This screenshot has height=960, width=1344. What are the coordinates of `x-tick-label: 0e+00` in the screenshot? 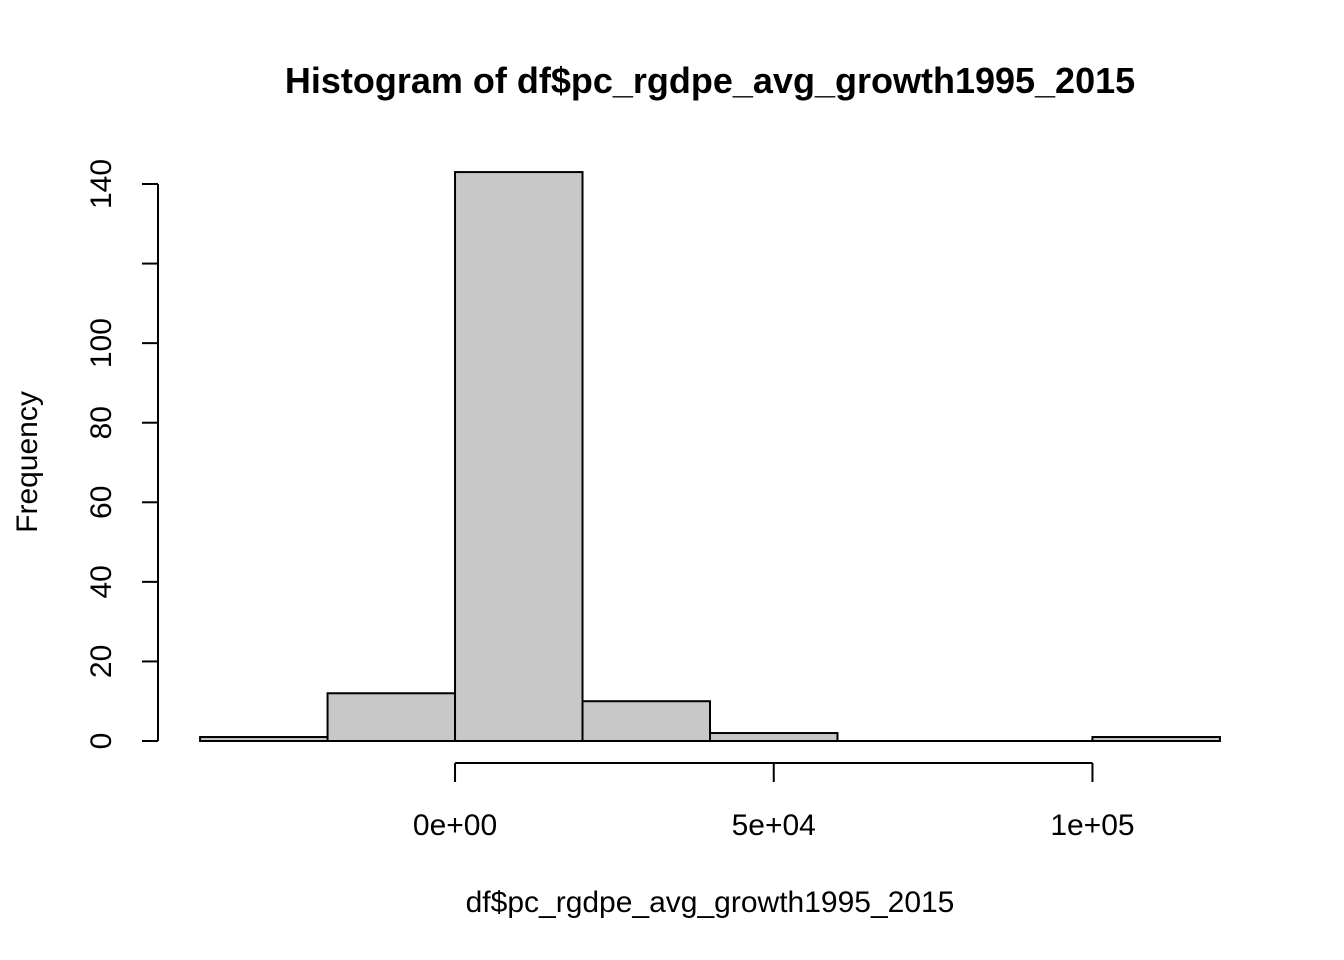 It's located at (455, 825).